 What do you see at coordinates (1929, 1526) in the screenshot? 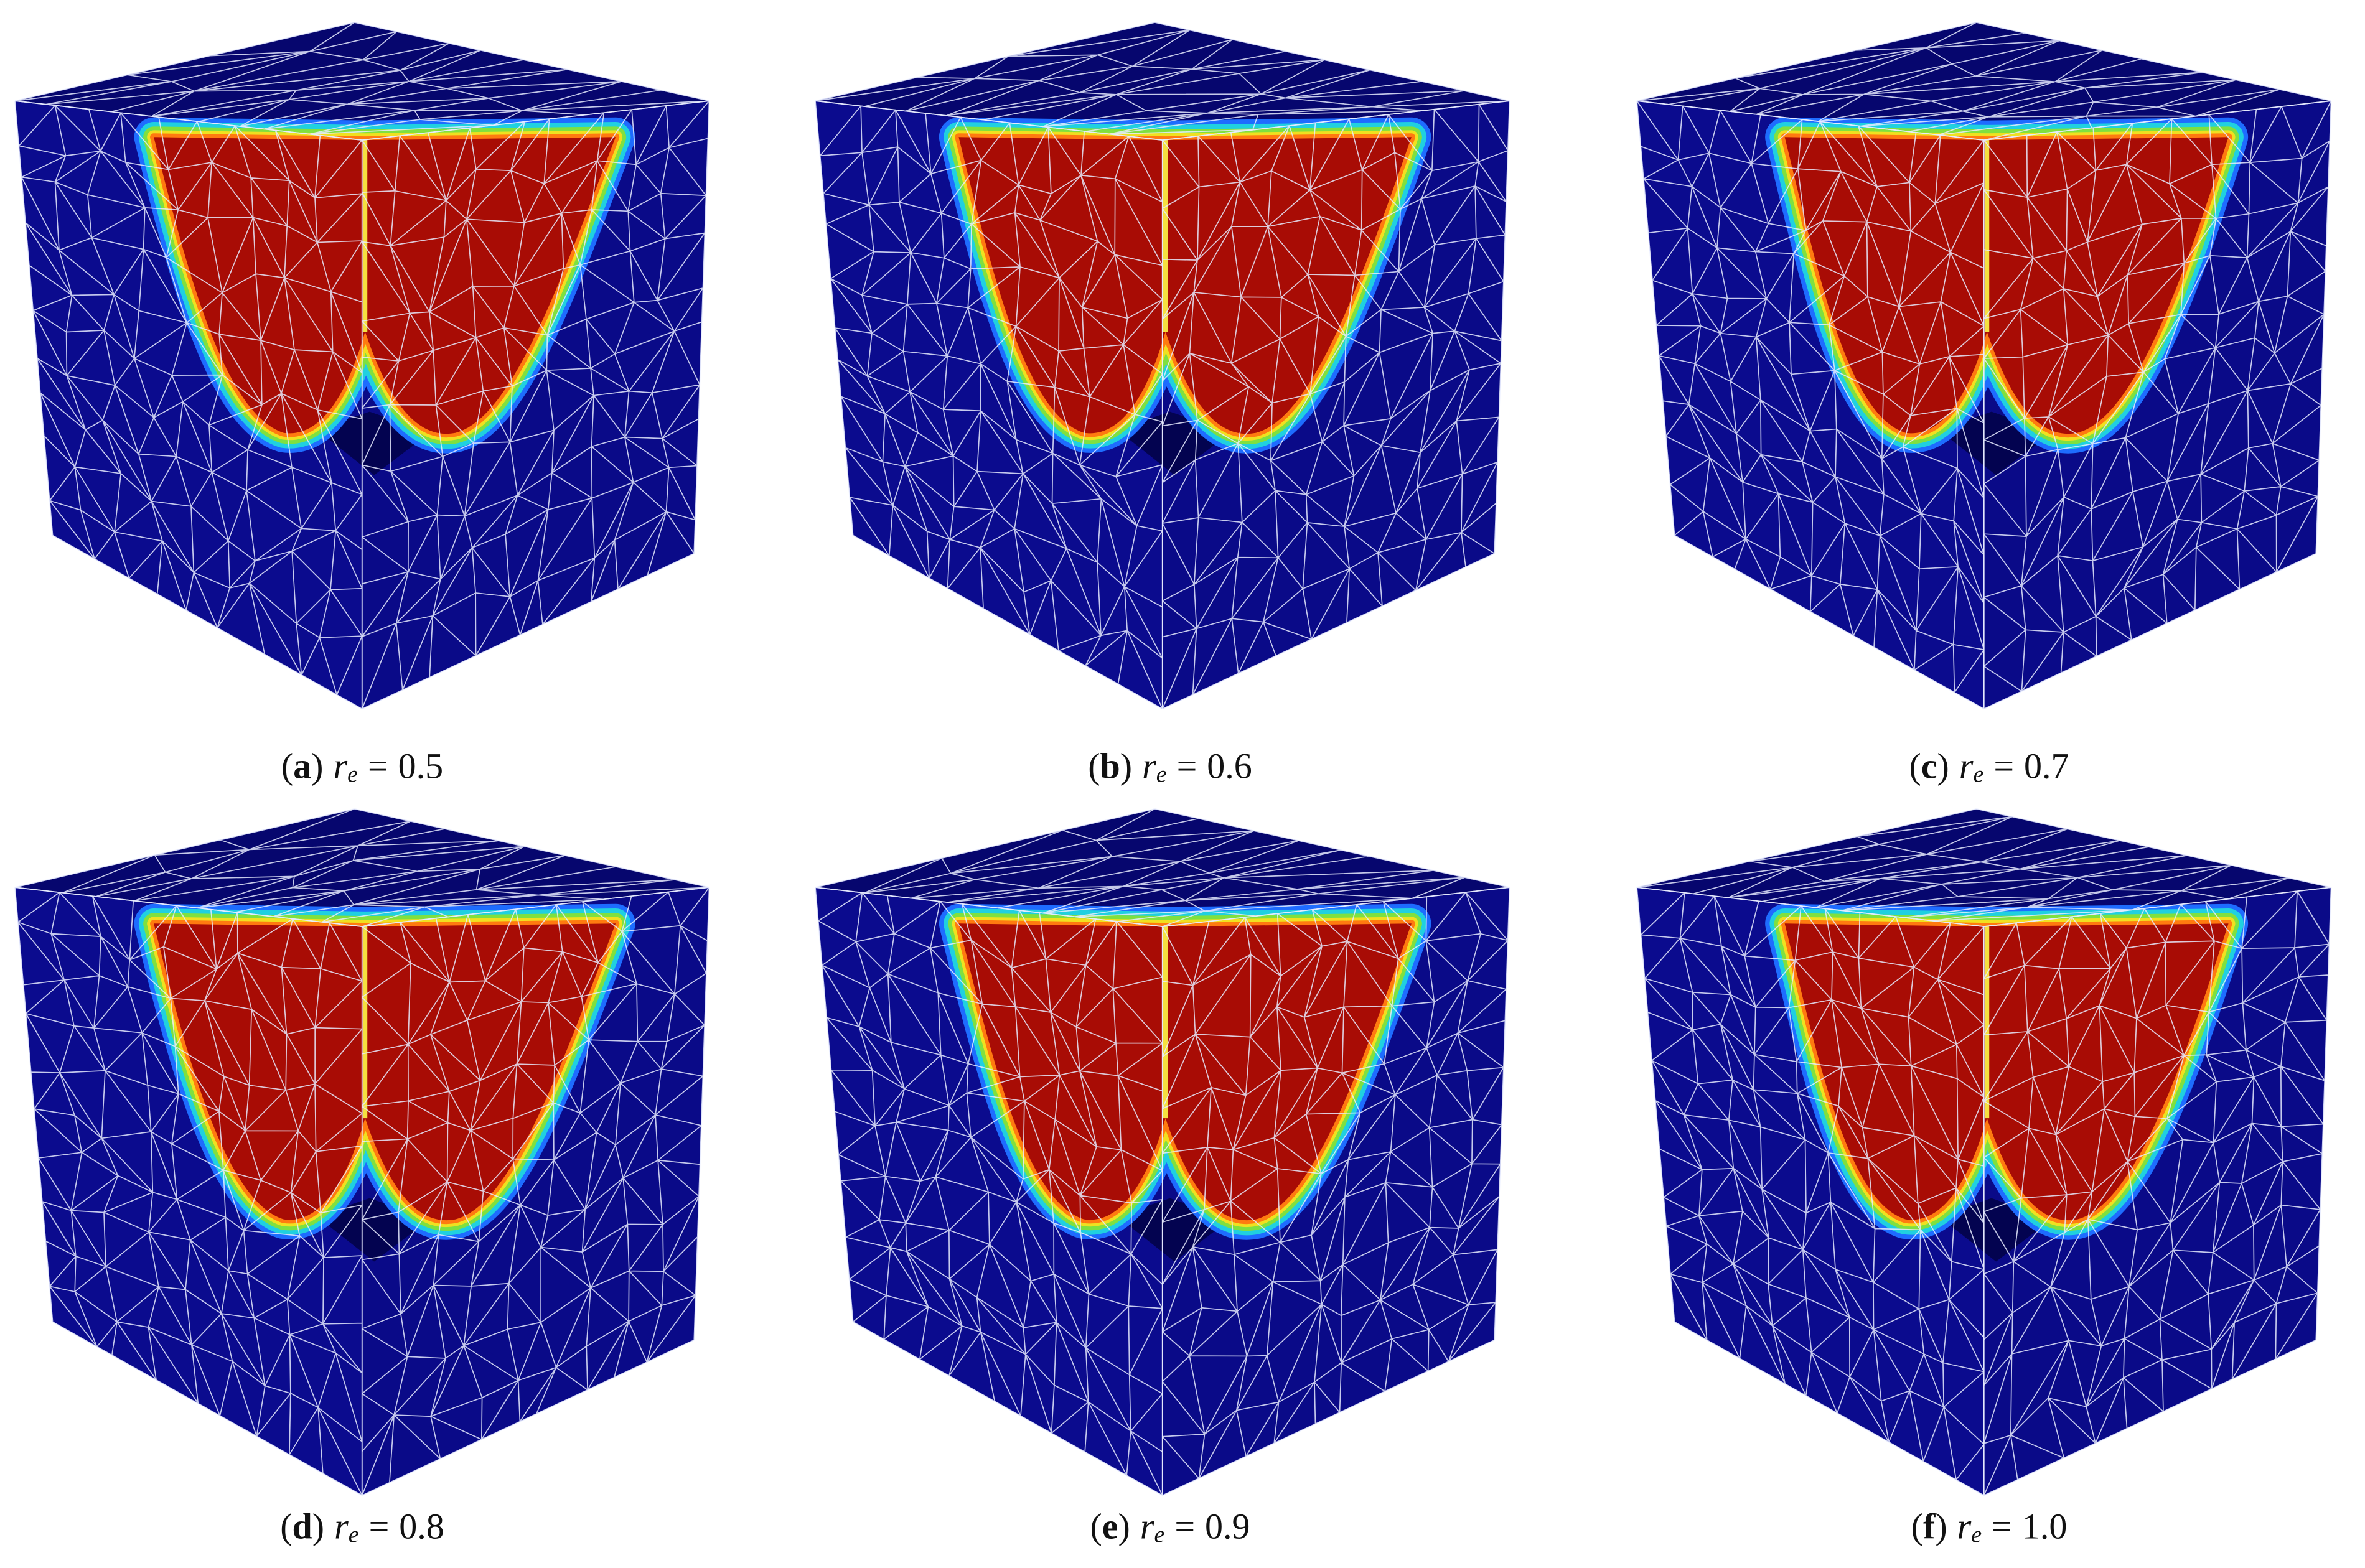
I see `caption-tag: f` at bounding box center [1929, 1526].